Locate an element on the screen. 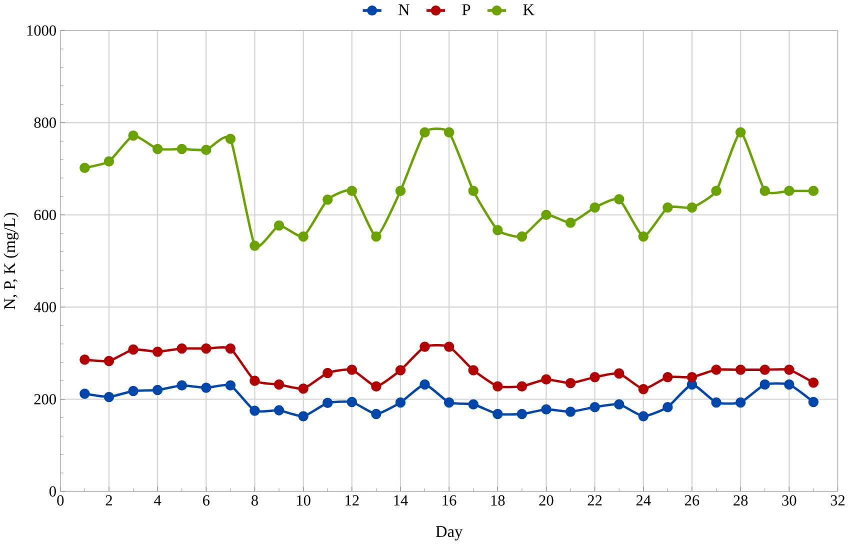  x-tick-label: 26 is located at coordinates (692, 500).